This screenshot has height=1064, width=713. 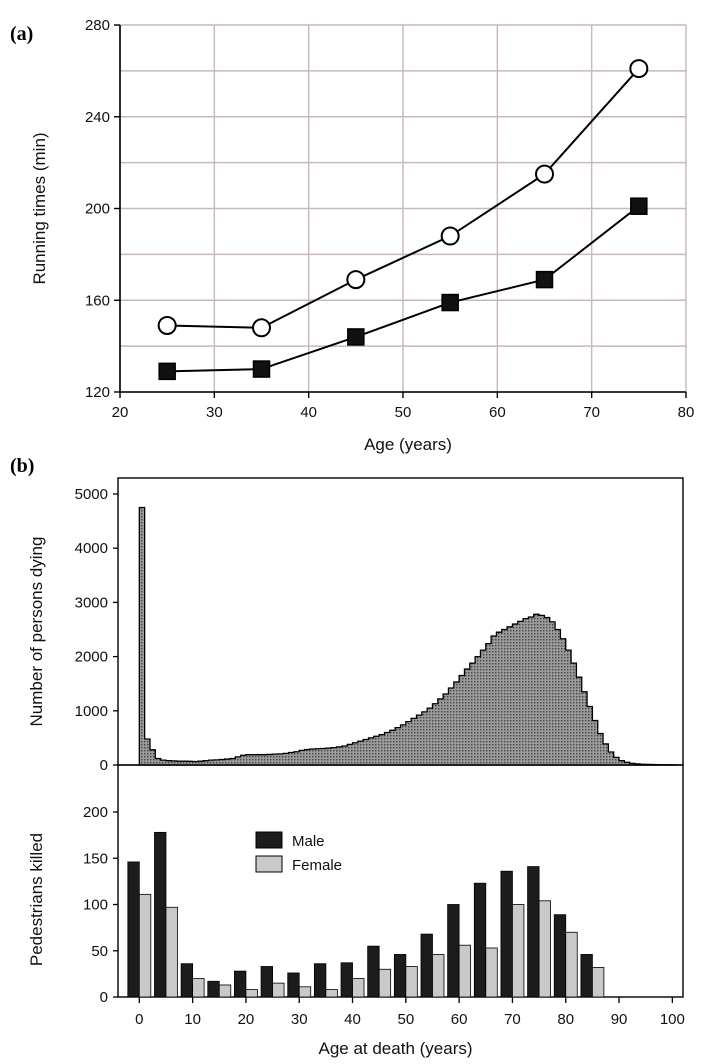 What do you see at coordinates (269, 864) in the screenshot?
I see `legend-swatch-female` at bounding box center [269, 864].